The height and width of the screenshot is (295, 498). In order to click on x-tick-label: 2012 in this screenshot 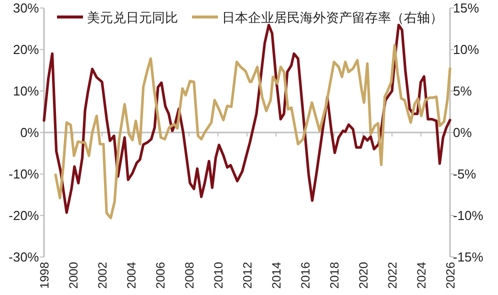, I will do `click(247, 275)`.